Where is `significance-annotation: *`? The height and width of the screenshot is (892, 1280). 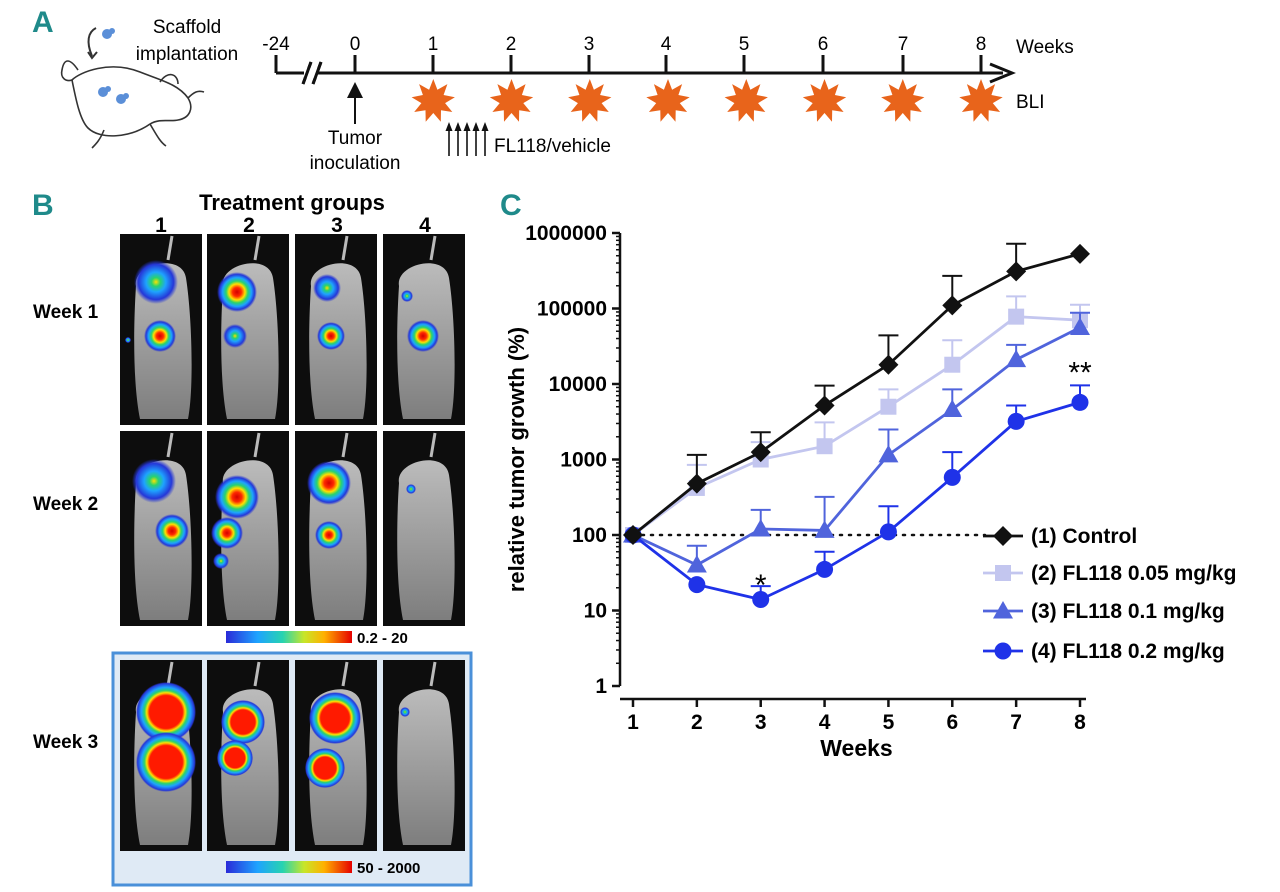
significance-annotation: * is located at coordinates (761, 585).